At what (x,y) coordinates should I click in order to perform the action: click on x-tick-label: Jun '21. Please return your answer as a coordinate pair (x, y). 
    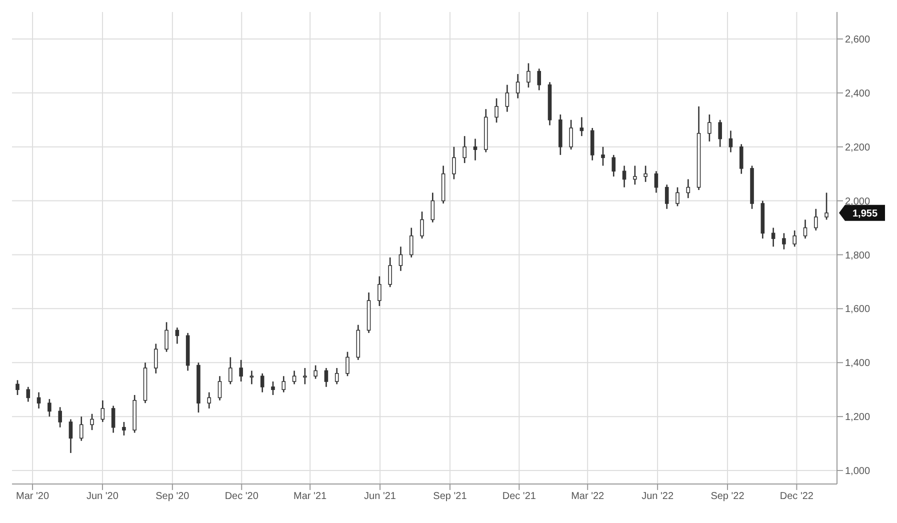
    Looking at the image, I should click on (380, 496).